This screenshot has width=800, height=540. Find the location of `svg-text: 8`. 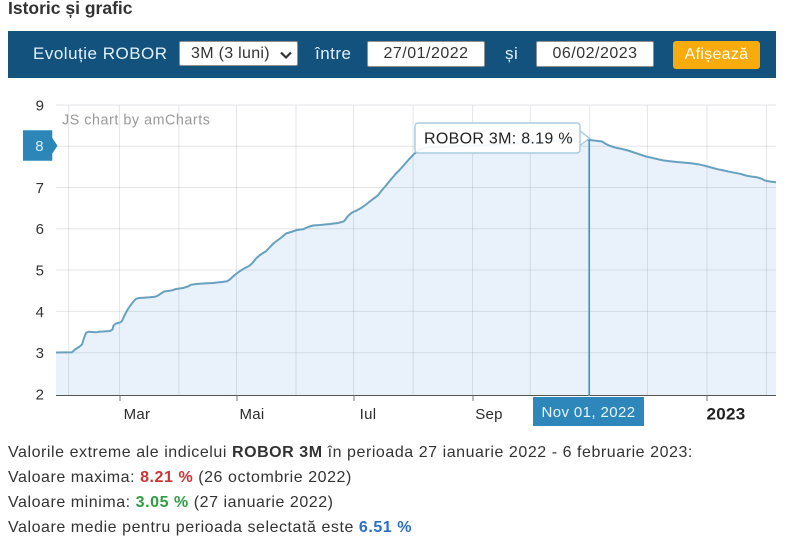

svg-text: 8 is located at coordinates (39, 146).